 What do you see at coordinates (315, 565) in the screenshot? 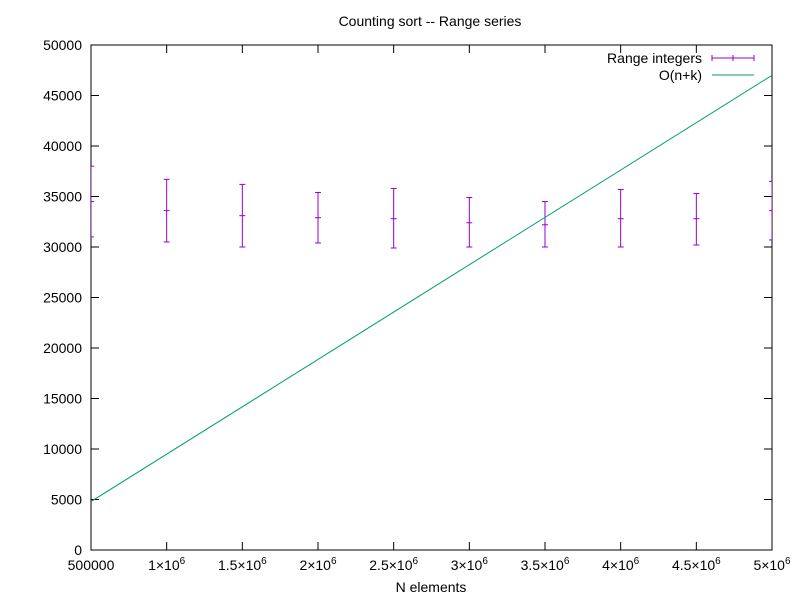
I see `x-tick-label-base: 2×10` at bounding box center [315, 565].